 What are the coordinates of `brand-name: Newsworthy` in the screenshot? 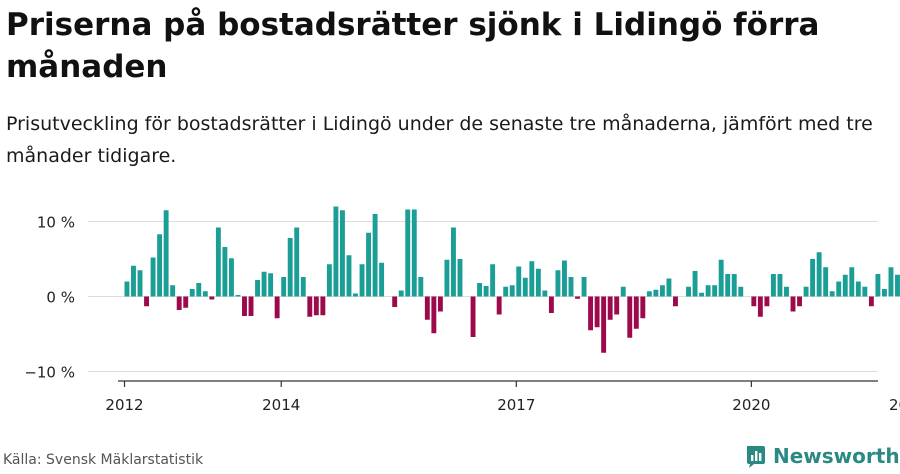 It's located at (836, 456).